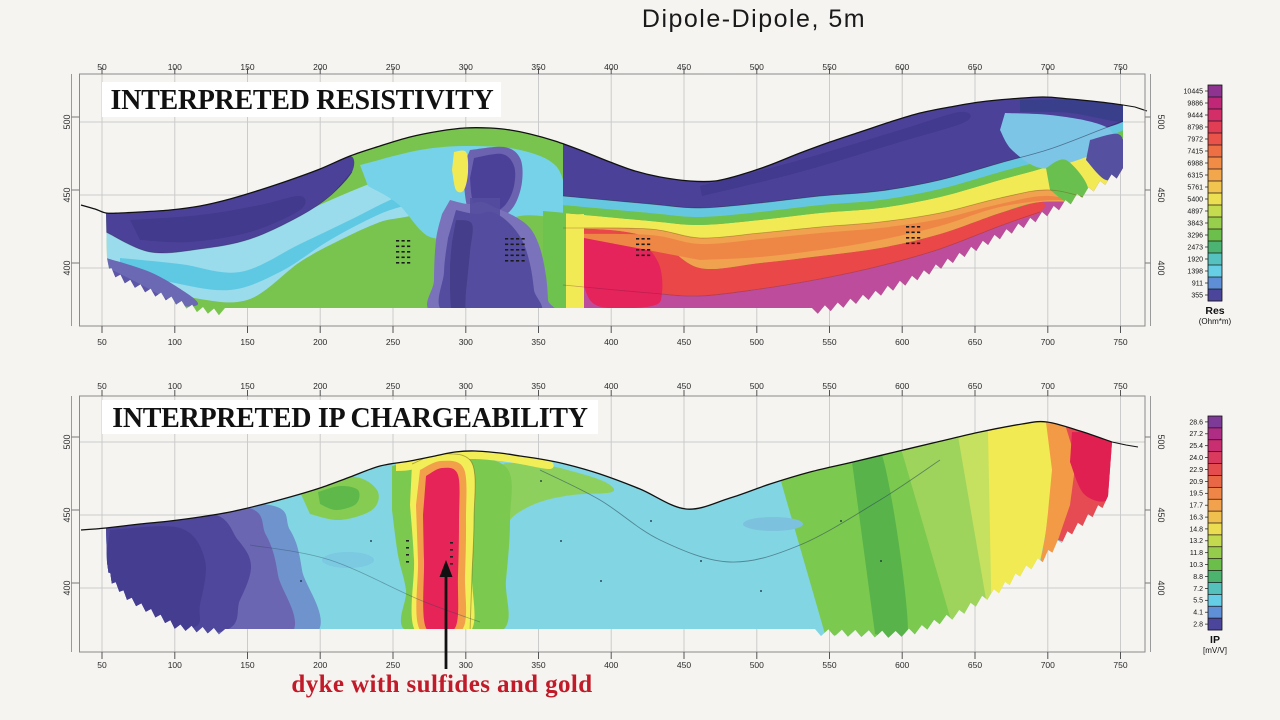 The image size is (1280, 720). What do you see at coordinates (1196, 446) in the screenshot?
I see `svg-text: 25.4` at bounding box center [1196, 446].